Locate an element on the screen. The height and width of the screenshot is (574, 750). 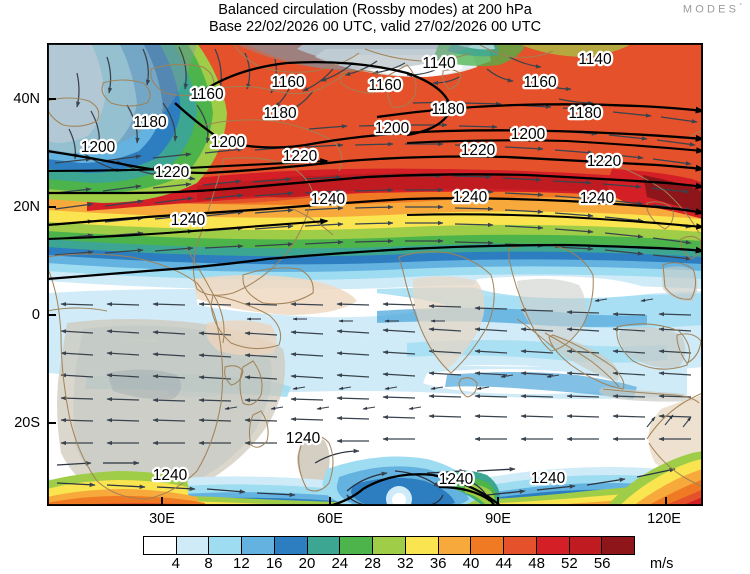
colorbar-tick-44: 44 is located at coordinates (504, 563).